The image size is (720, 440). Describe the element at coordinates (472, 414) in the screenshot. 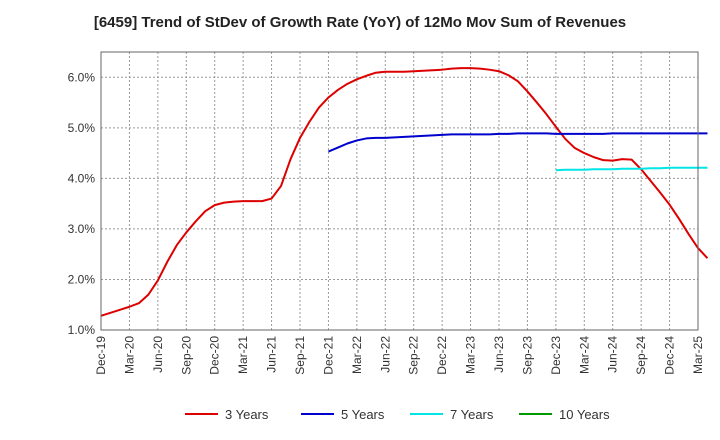

I see `legend-label-7-years: 7 Years` at that location.